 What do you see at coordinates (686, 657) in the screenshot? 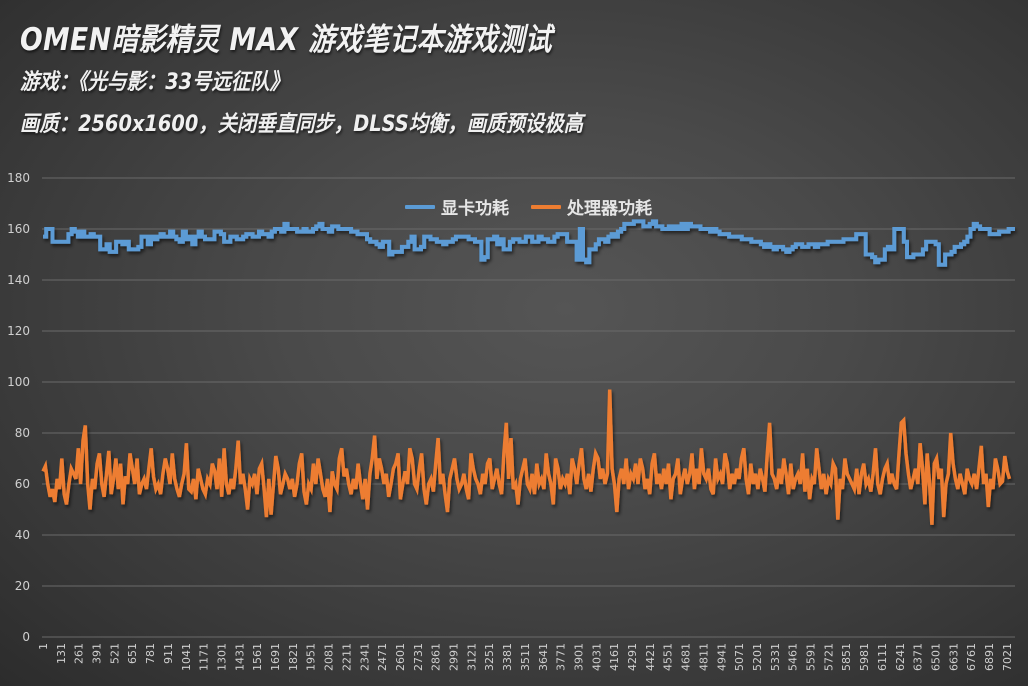
I see `x-tick-label: 4681` at bounding box center [686, 657].